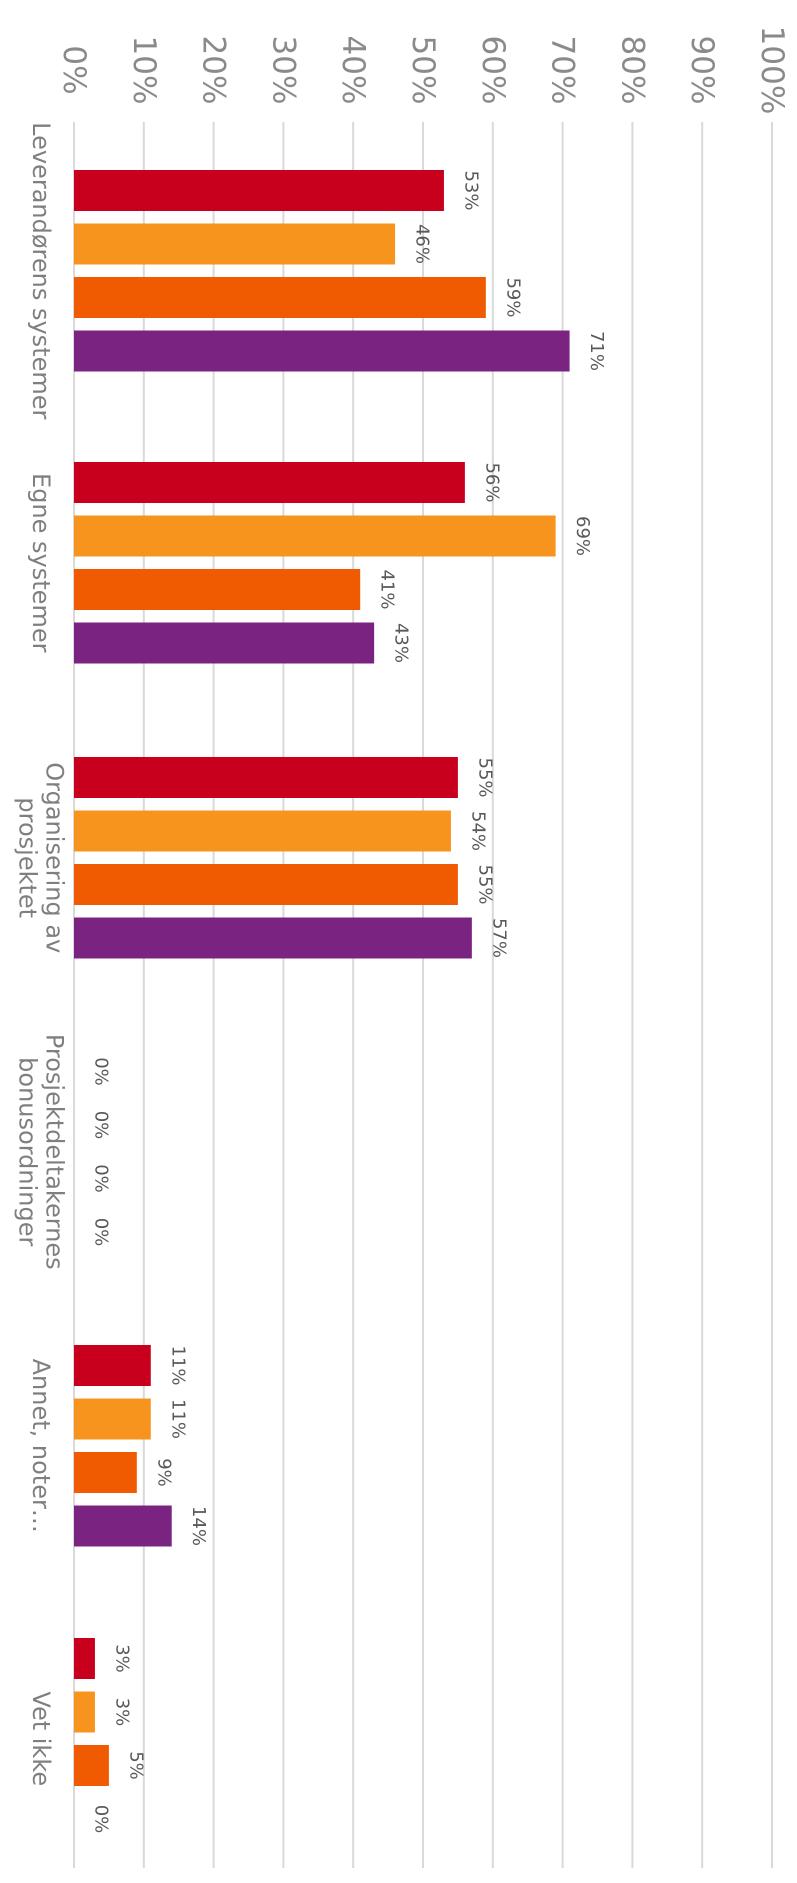  What do you see at coordinates (198, 1526) in the screenshot?
I see `data-label: 14%` at bounding box center [198, 1526].